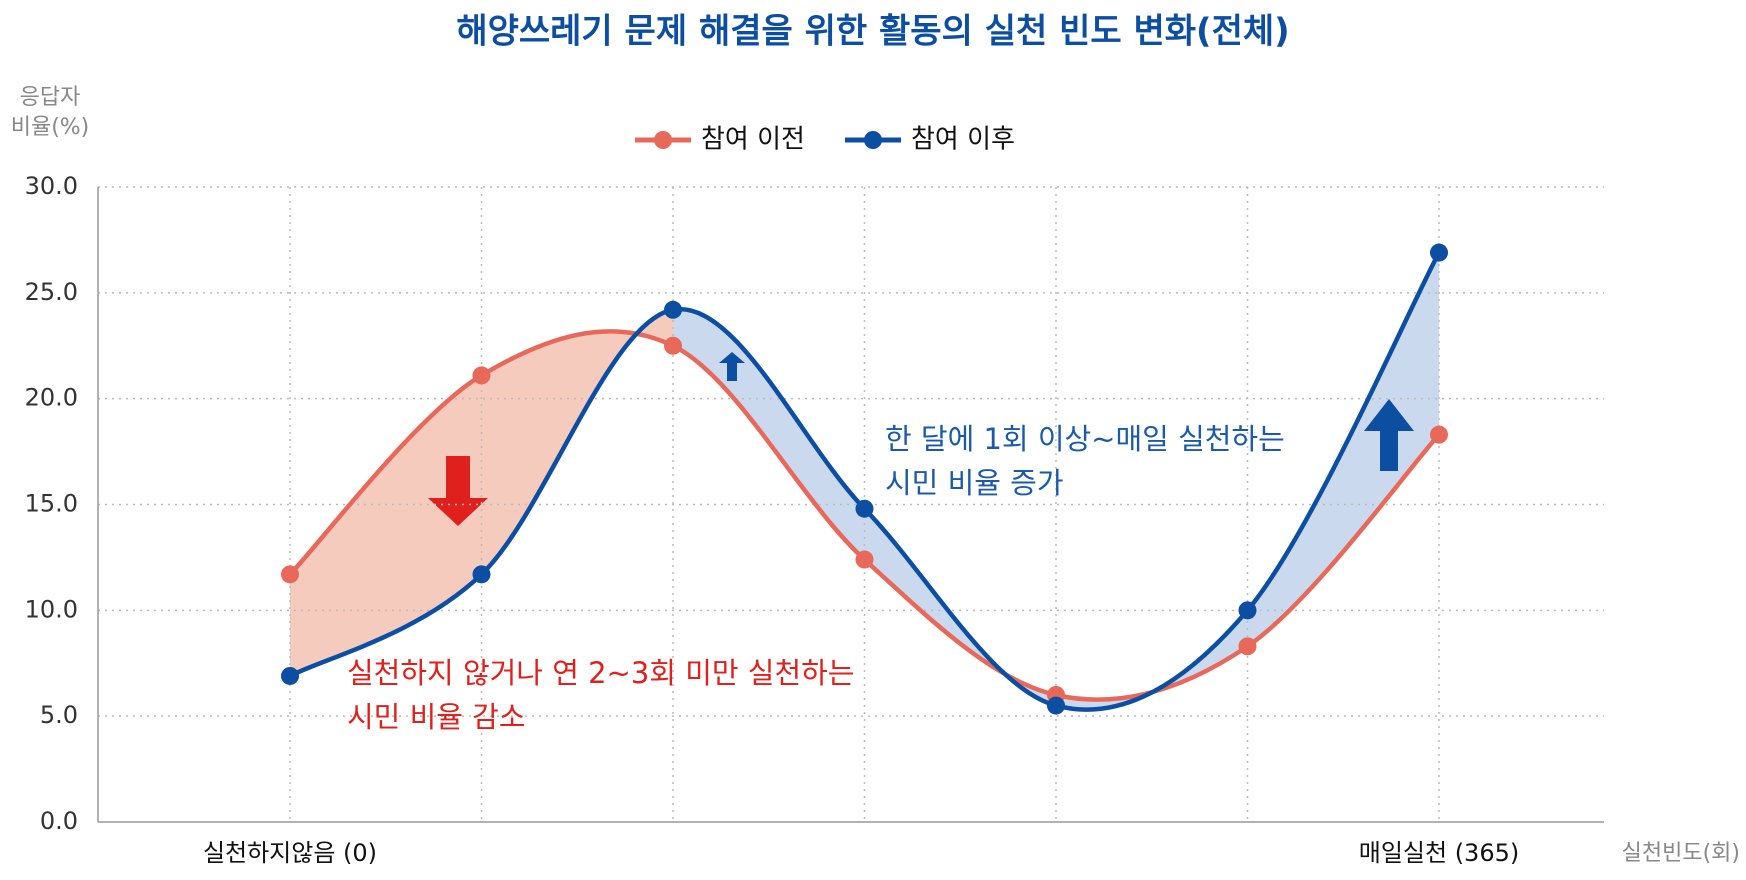 This screenshot has width=1746, height=880. I want to click on y-tick-label: 30.0, so click(51, 186).